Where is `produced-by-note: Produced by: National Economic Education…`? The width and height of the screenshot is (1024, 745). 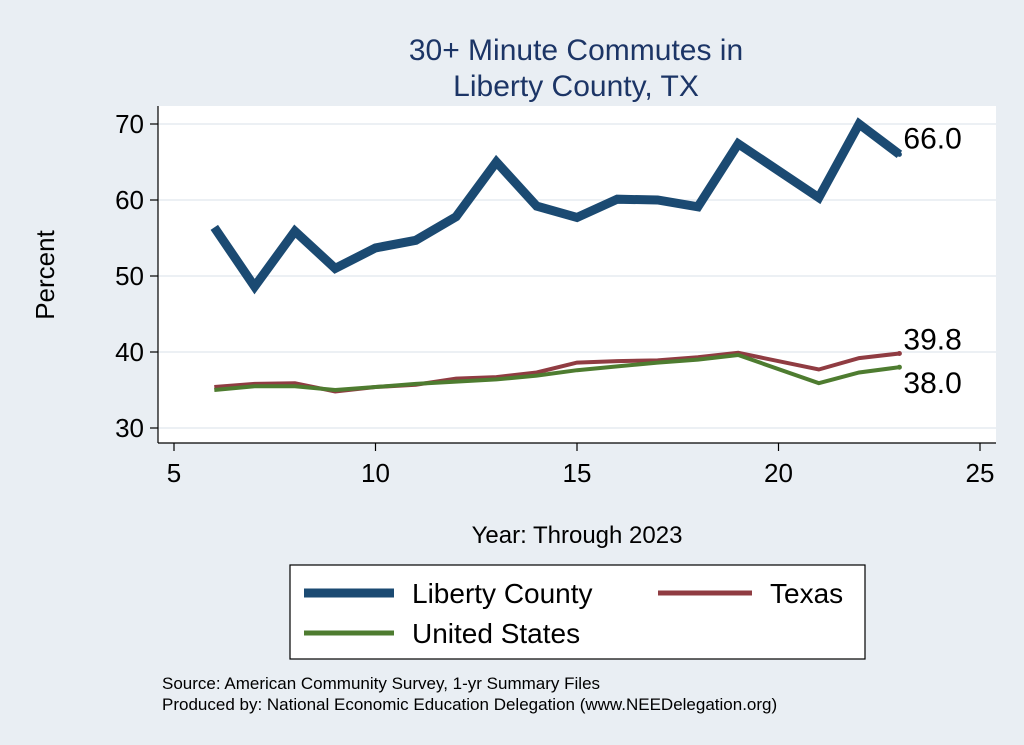
produced-by-note: Produced by: National Economic Education… is located at coordinates (469, 704).